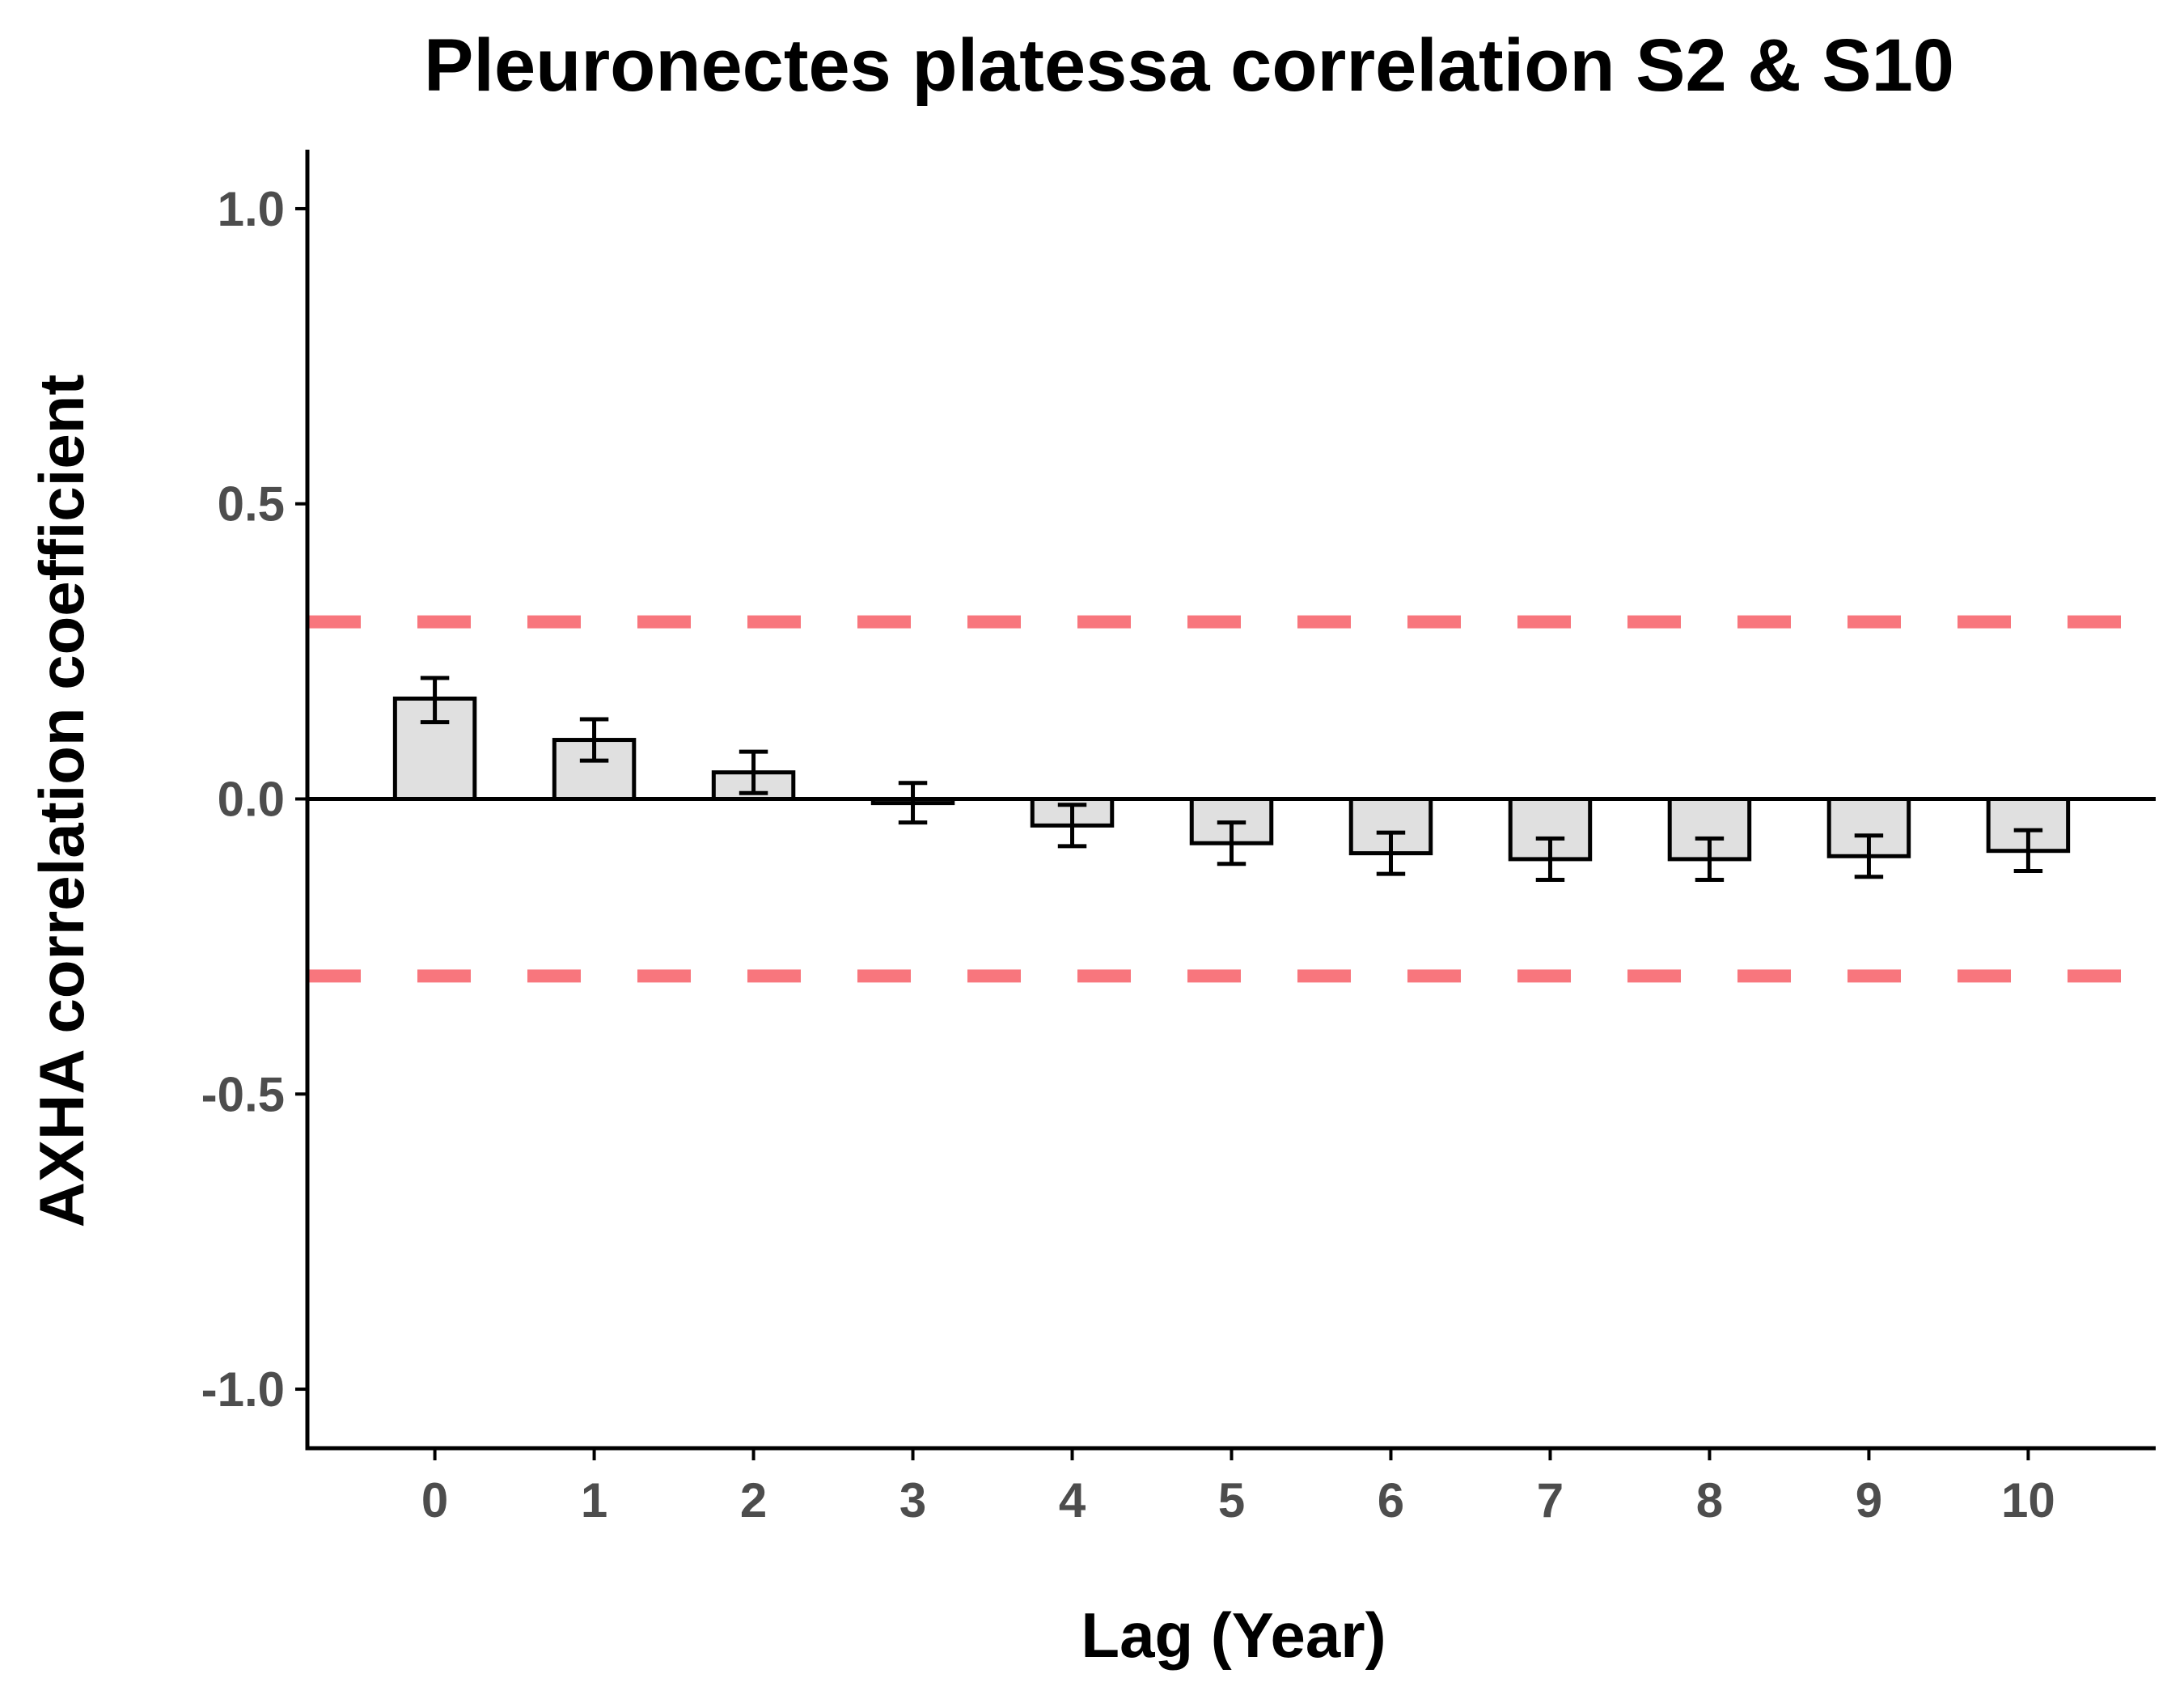 The height and width of the screenshot is (1699, 2184). Describe the element at coordinates (243, 1389) in the screenshot. I see `y-tick-label: -1.0` at that location.